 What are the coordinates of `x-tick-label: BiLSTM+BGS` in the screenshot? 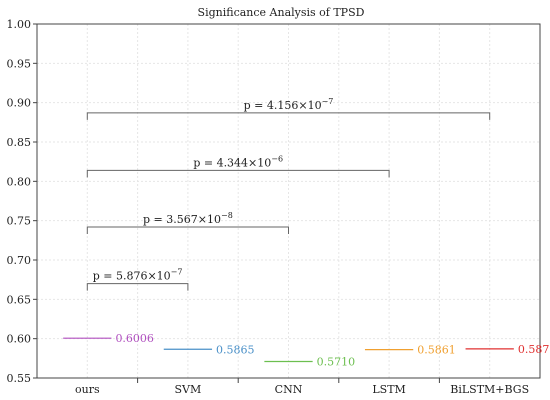 It's located at (489, 389).